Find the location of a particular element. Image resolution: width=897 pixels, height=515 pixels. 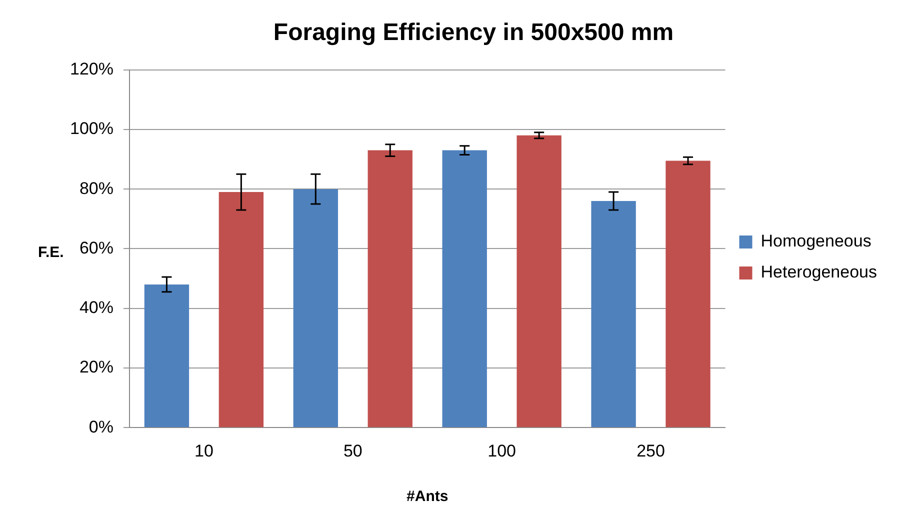

chart-title: Foraging Efficiency in 500x500 mm is located at coordinates (473, 32).